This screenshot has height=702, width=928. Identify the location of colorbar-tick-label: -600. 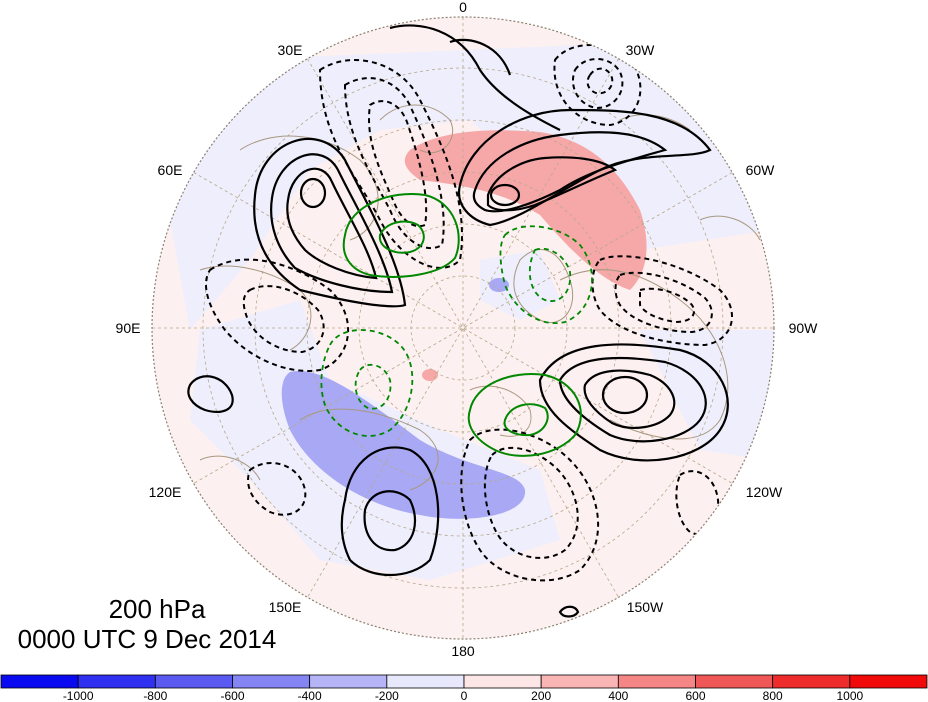
(232, 695).